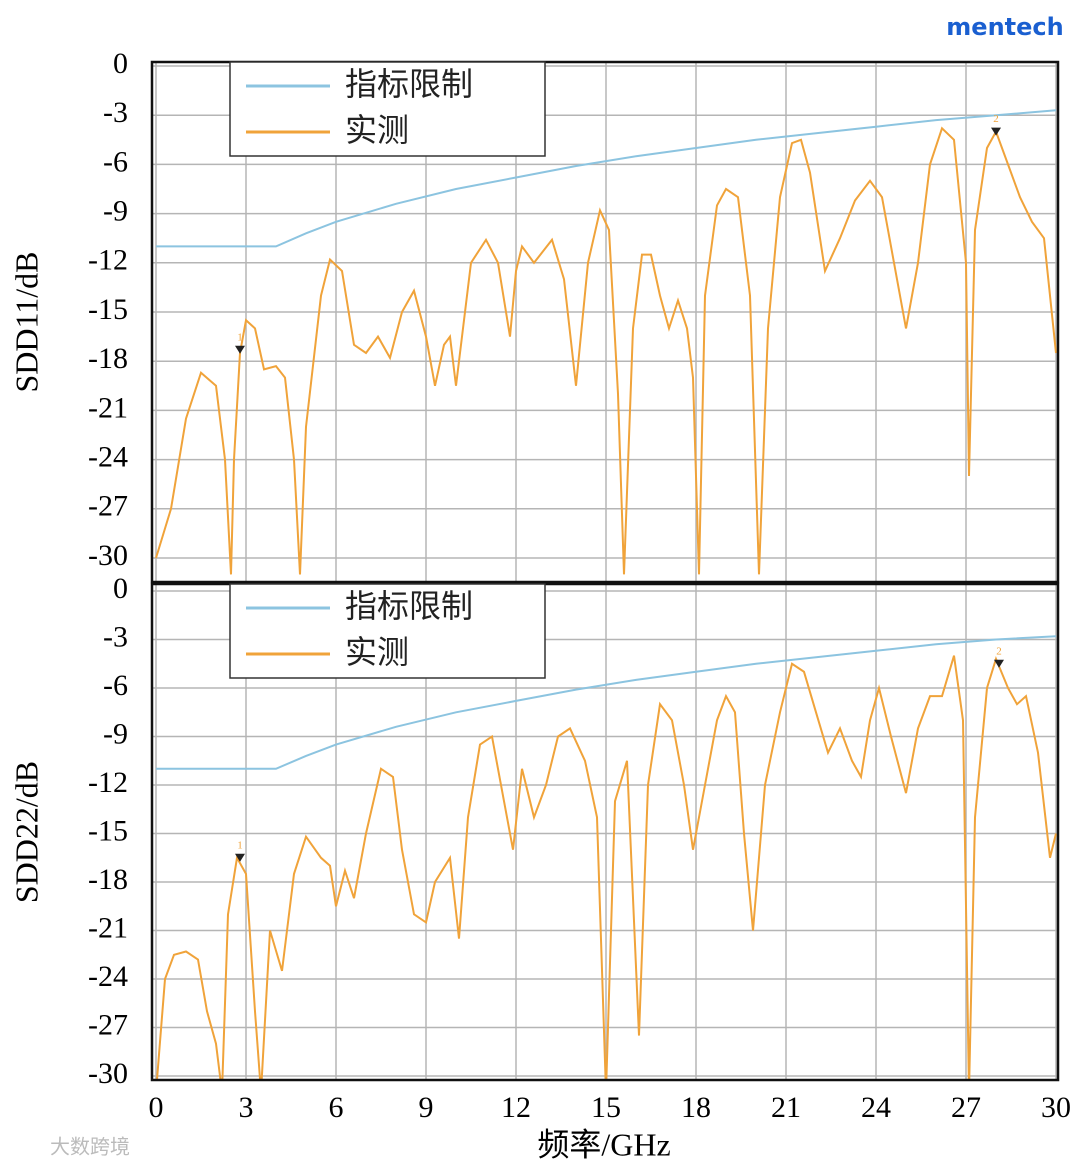 The image size is (1080, 1170). I want to click on x-tick-label: 9, so click(426, 1107).